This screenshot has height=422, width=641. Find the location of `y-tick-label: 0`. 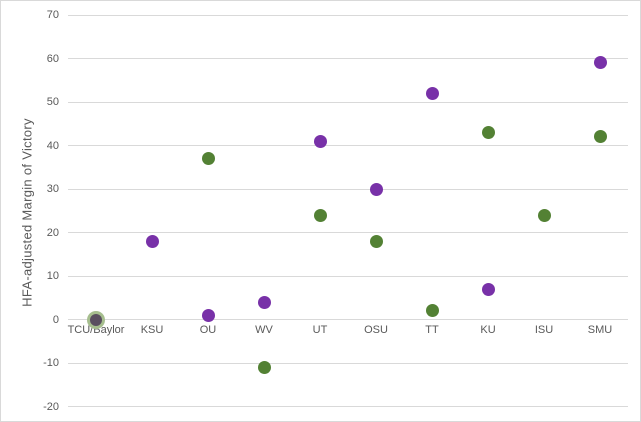

y-tick-label: 0 is located at coordinates (55, 319).